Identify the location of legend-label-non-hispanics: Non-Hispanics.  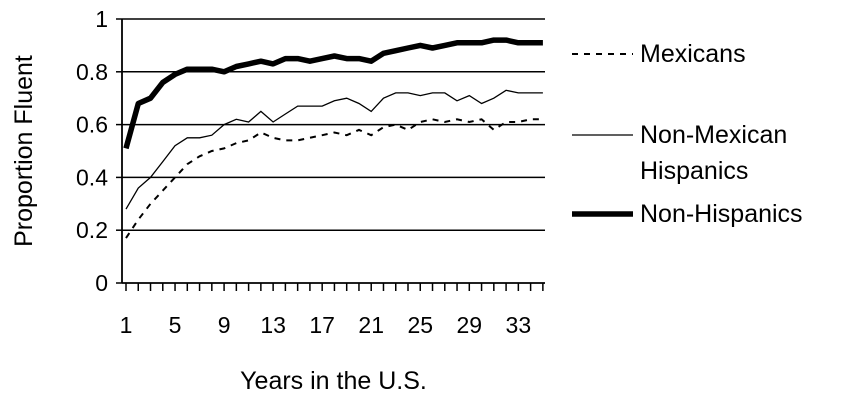
(721, 214).